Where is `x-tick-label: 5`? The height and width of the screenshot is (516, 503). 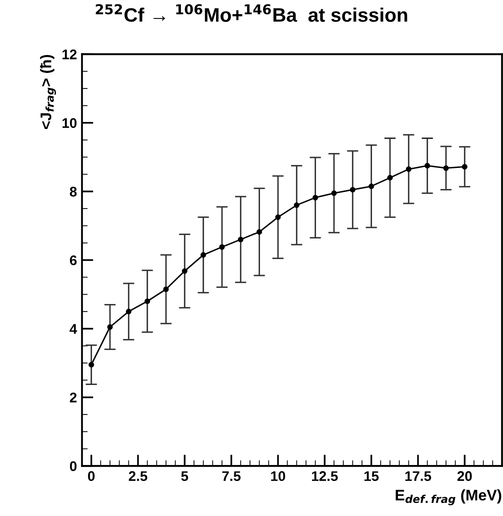
x-tick-label: 5 is located at coordinates (184, 476).